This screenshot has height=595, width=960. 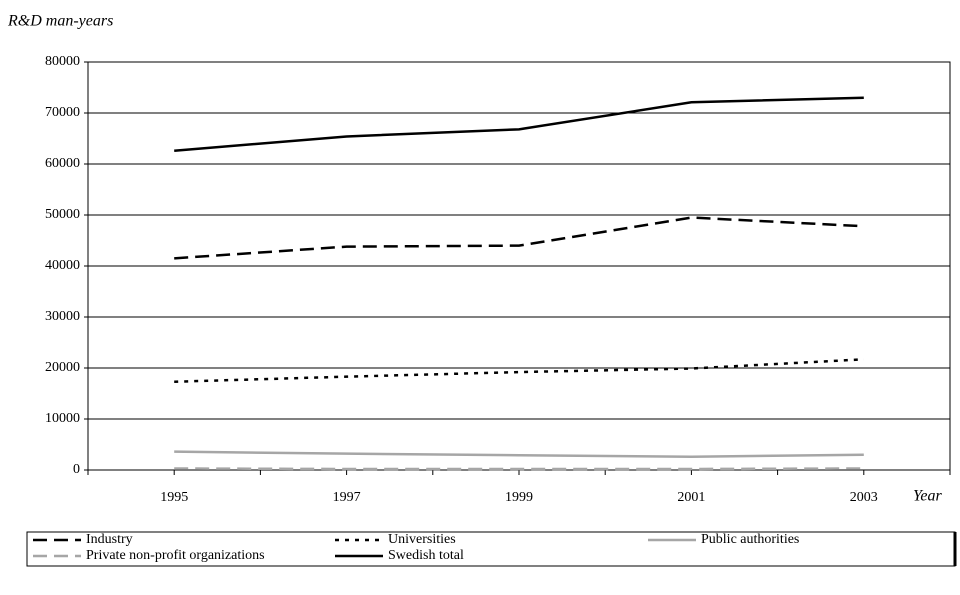 What do you see at coordinates (175, 555) in the screenshot?
I see `legend-label: Private non-profit organizations` at bounding box center [175, 555].